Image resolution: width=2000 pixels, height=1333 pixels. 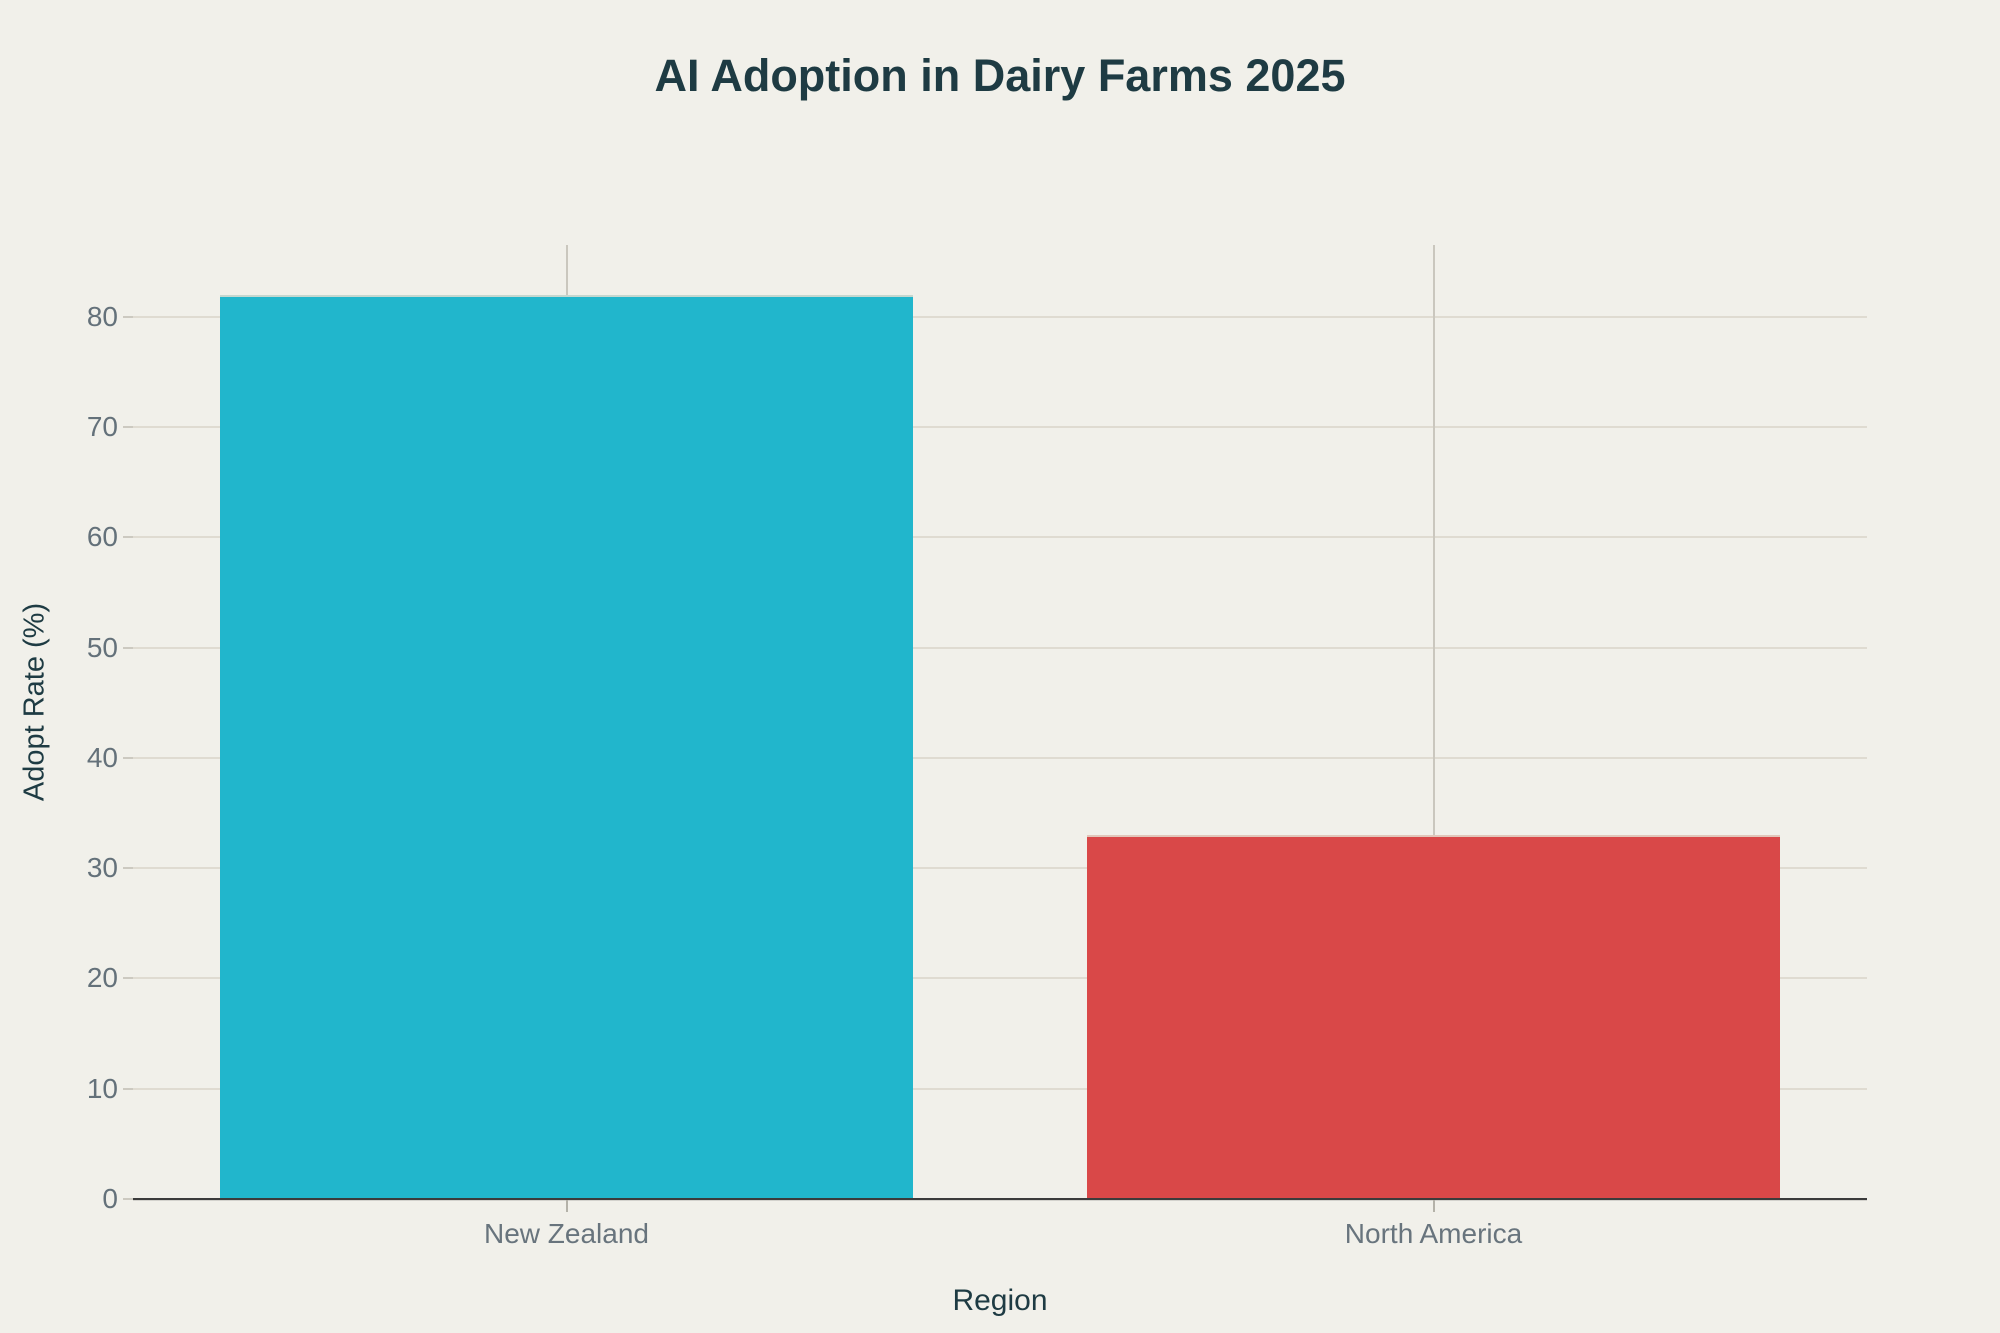 What do you see at coordinates (566, 1206) in the screenshot?
I see `x-tick-mark-new-zealand` at bounding box center [566, 1206].